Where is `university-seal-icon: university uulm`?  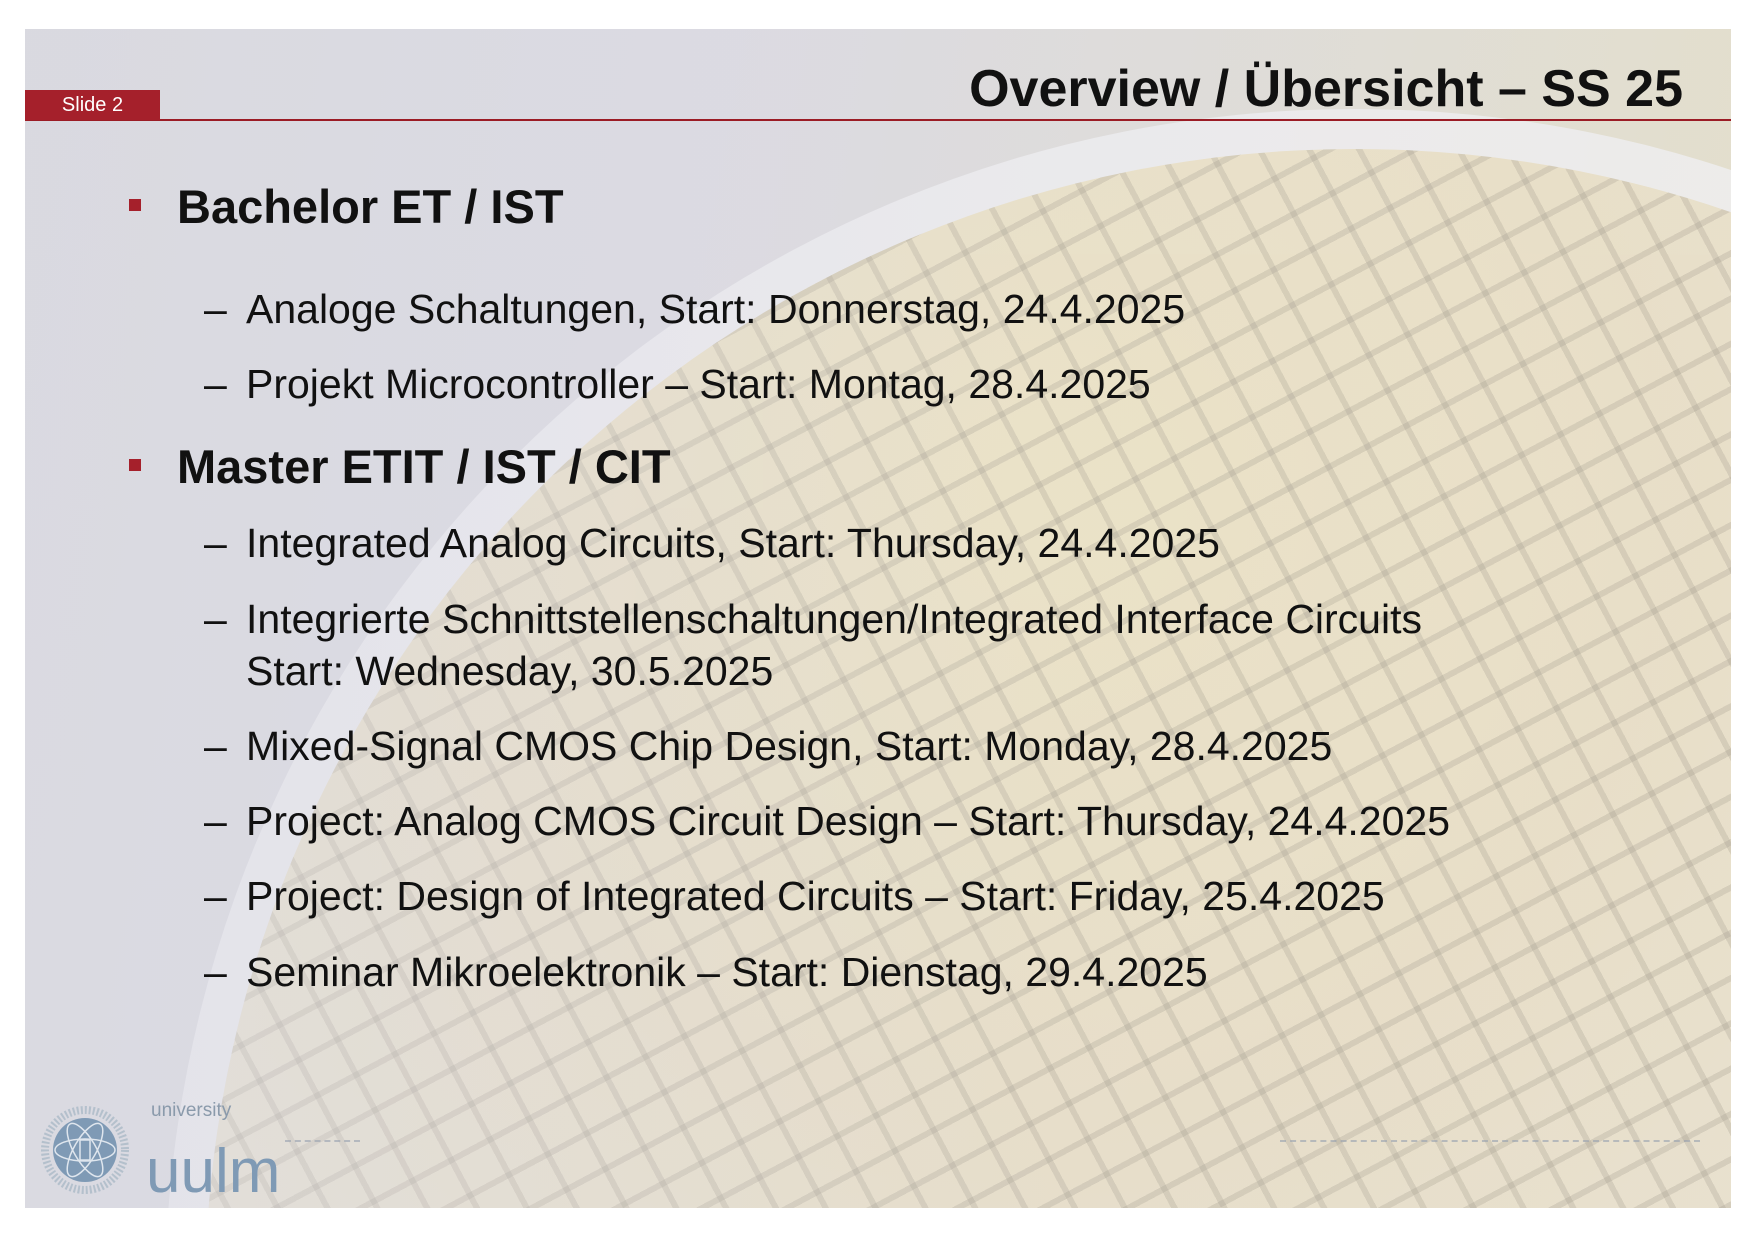 university-seal-icon: university uulm is located at coordinates (160, 1153).